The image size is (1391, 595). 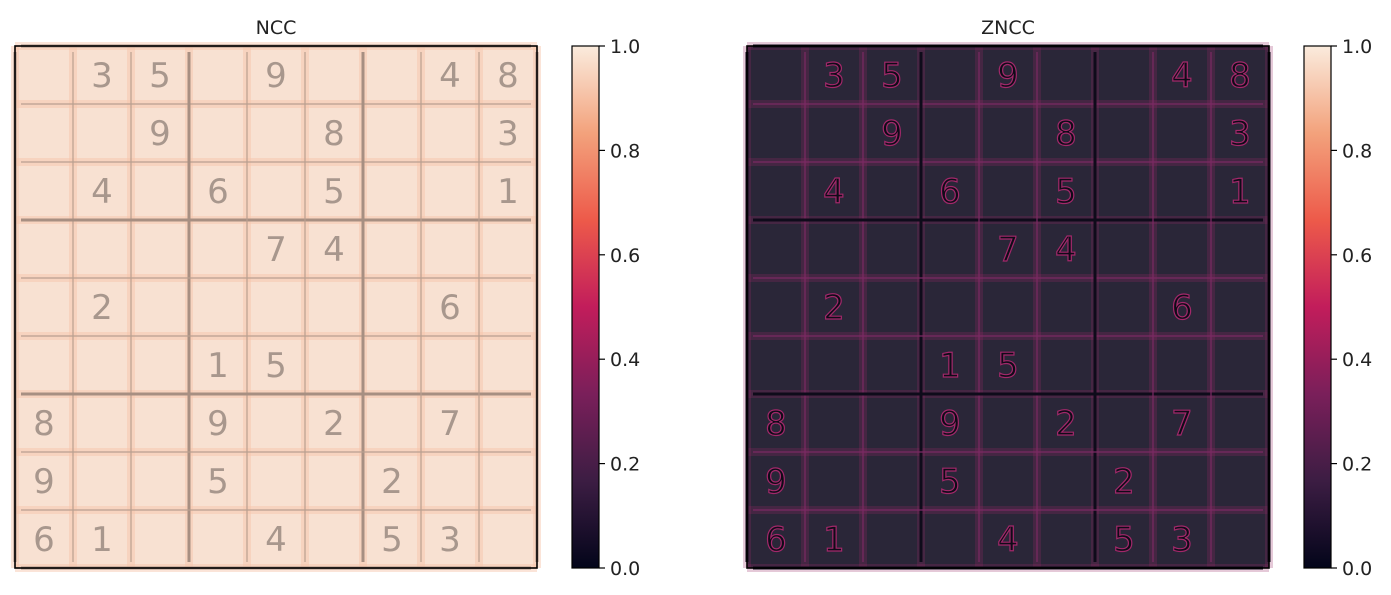 What do you see at coordinates (625, 360) in the screenshot?
I see `ncc-colorbar-tick-label: 0.4` at bounding box center [625, 360].